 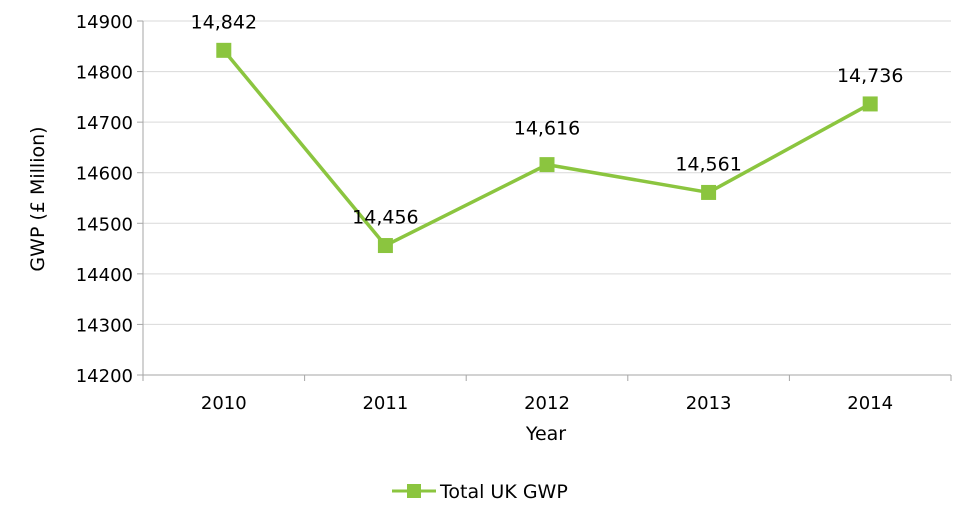 What do you see at coordinates (104, 376) in the screenshot?
I see `y-tick-label: 14200` at bounding box center [104, 376].